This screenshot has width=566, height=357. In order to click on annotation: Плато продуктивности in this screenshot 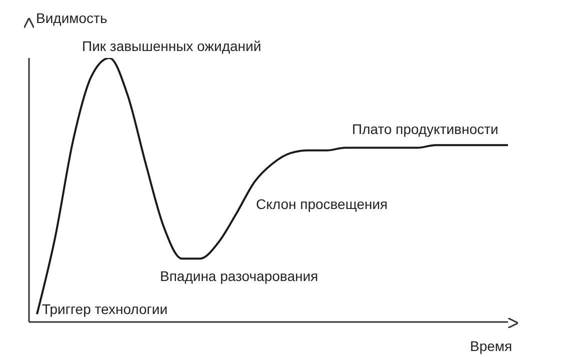, I will do `click(425, 129)`.